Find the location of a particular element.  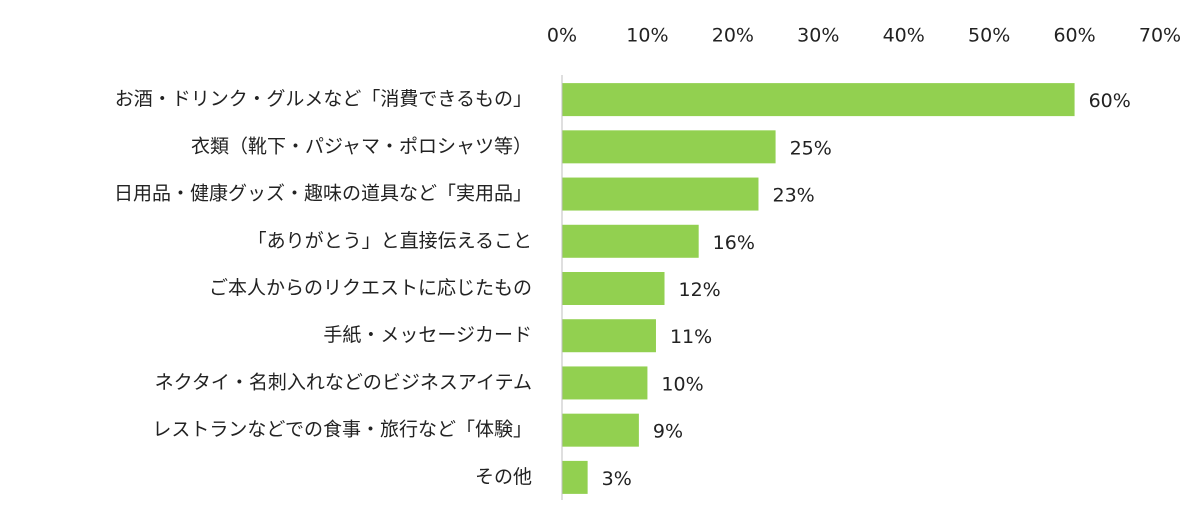

category-label: 日用品・健康グッズ・趣味の道具など「実用品」 is located at coordinates (323, 194).